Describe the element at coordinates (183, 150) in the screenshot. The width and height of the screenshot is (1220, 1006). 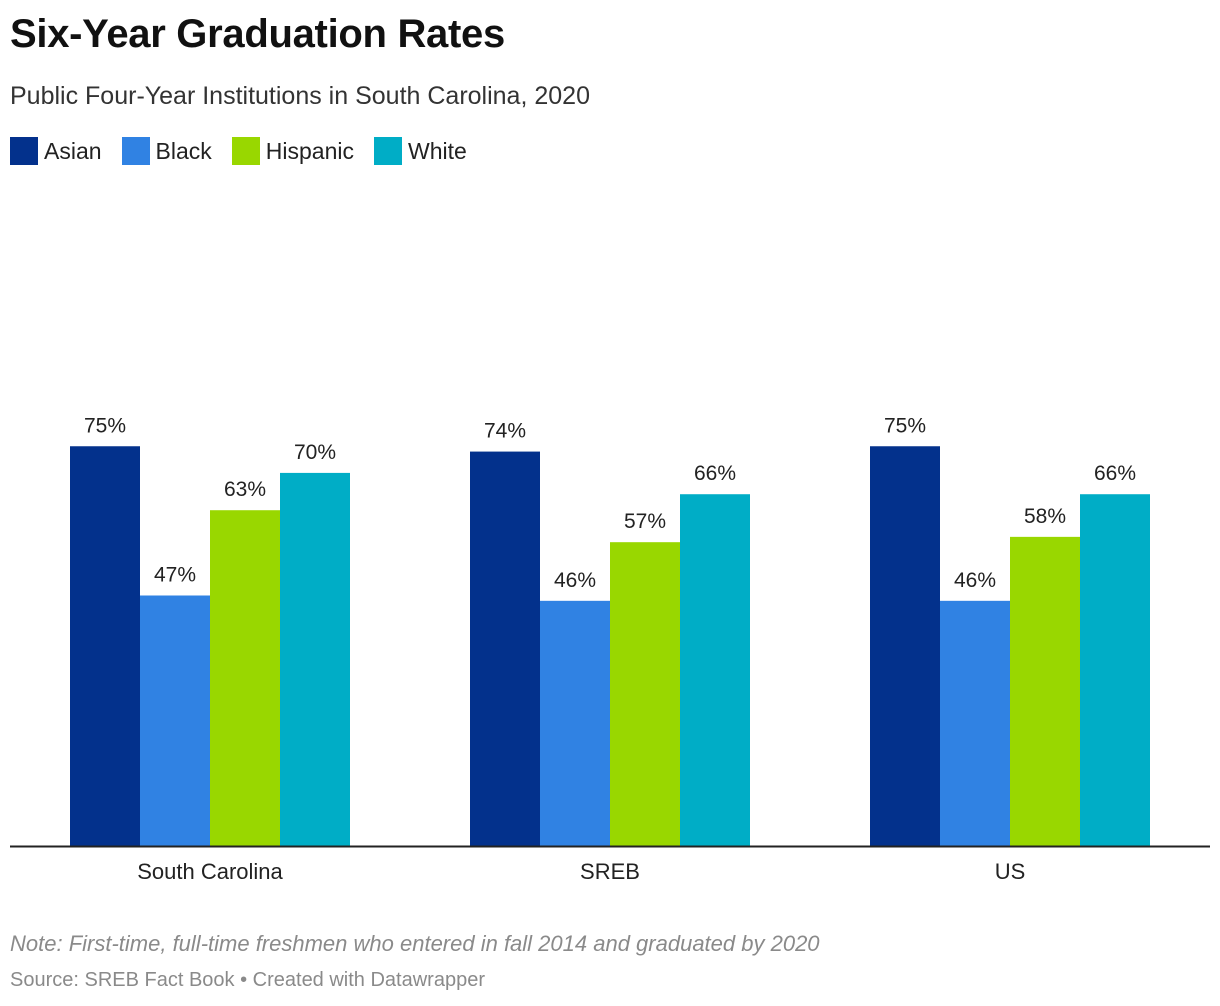
I see `legend-label-black: Black` at that location.